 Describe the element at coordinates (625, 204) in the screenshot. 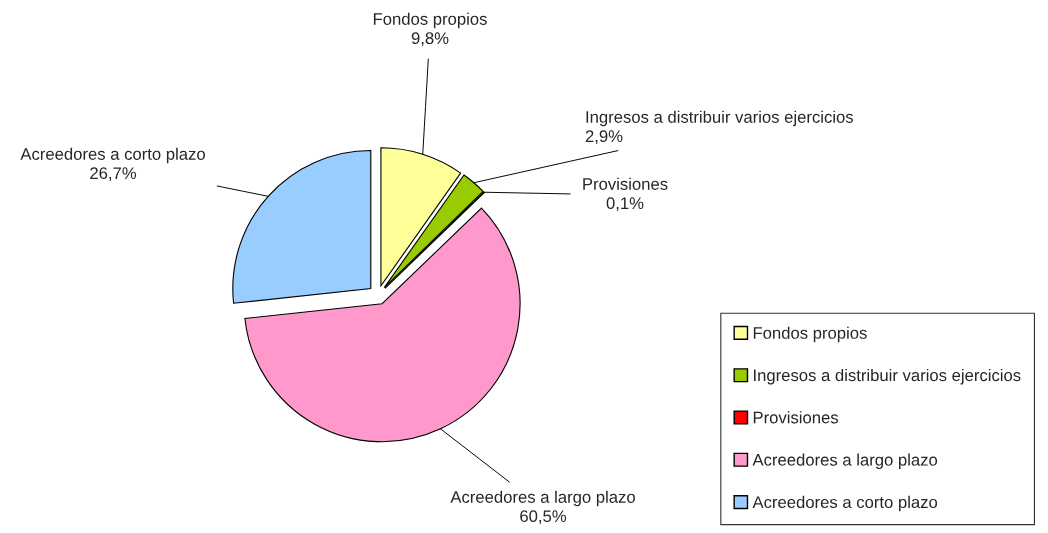

I see `data-label: 0,1%` at that location.